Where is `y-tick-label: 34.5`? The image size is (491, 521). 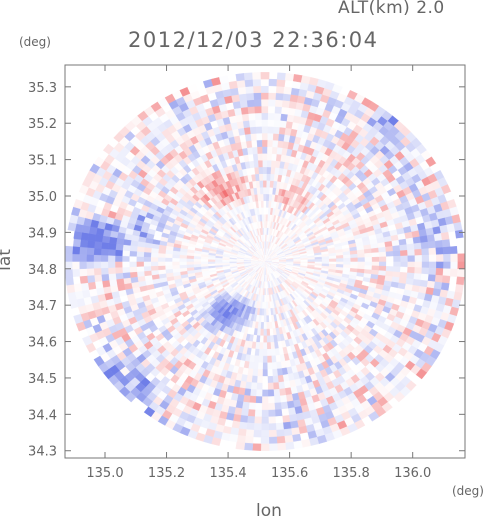 y-tick-label: 34.5 is located at coordinates (42, 379).